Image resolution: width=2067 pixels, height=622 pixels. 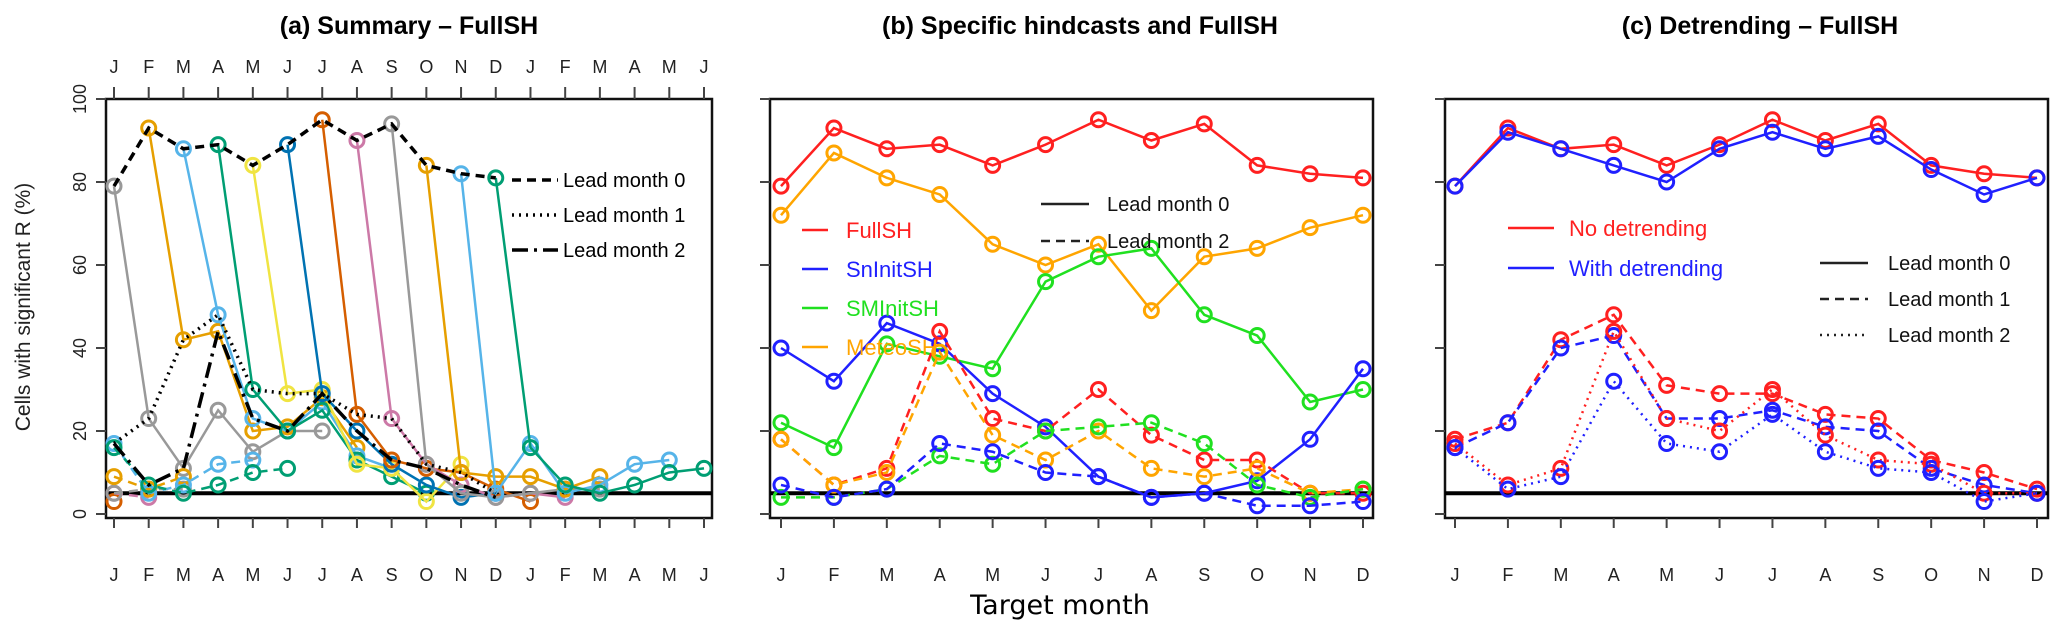 What do you see at coordinates (1949, 264) in the screenshot?
I see `legend-style-label: Lead month 0` at bounding box center [1949, 264].